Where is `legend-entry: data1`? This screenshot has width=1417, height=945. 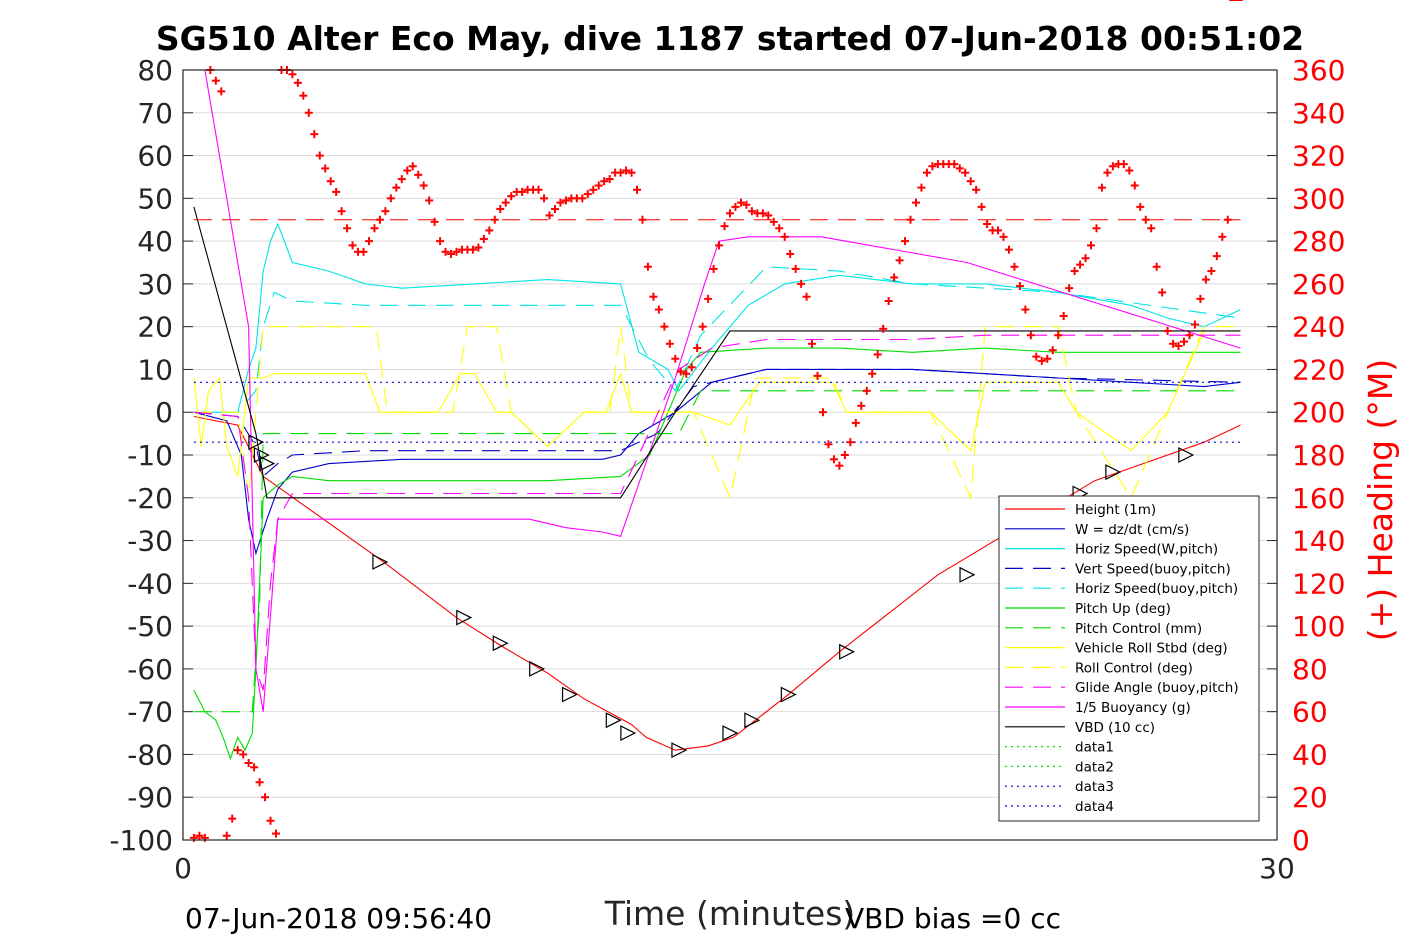 legend-entry: data1 is located at coordinates (1059, 748).